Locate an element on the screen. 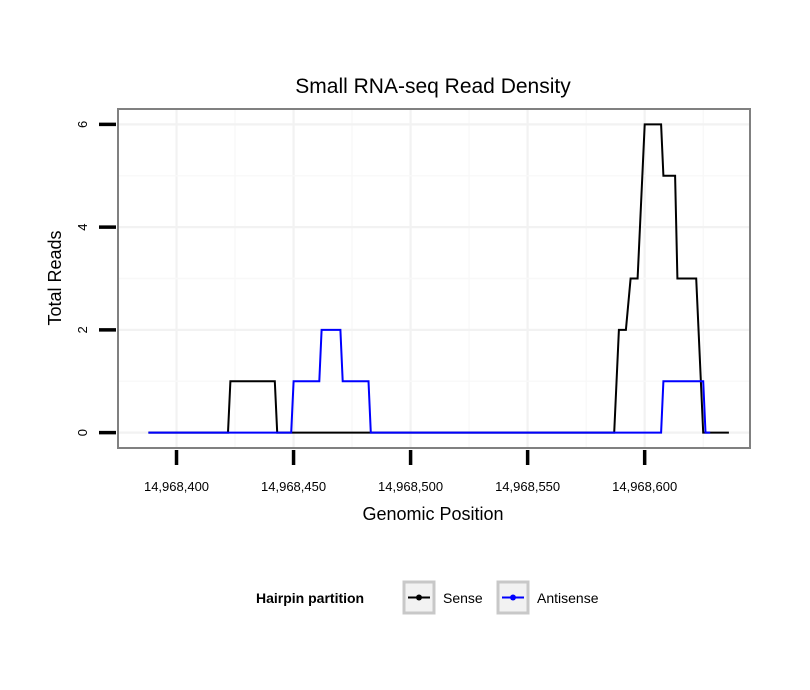 The width and height of the screenshot is (810, 690). x-tick-label: 14,968,600 is located at coordinates (644, 486).